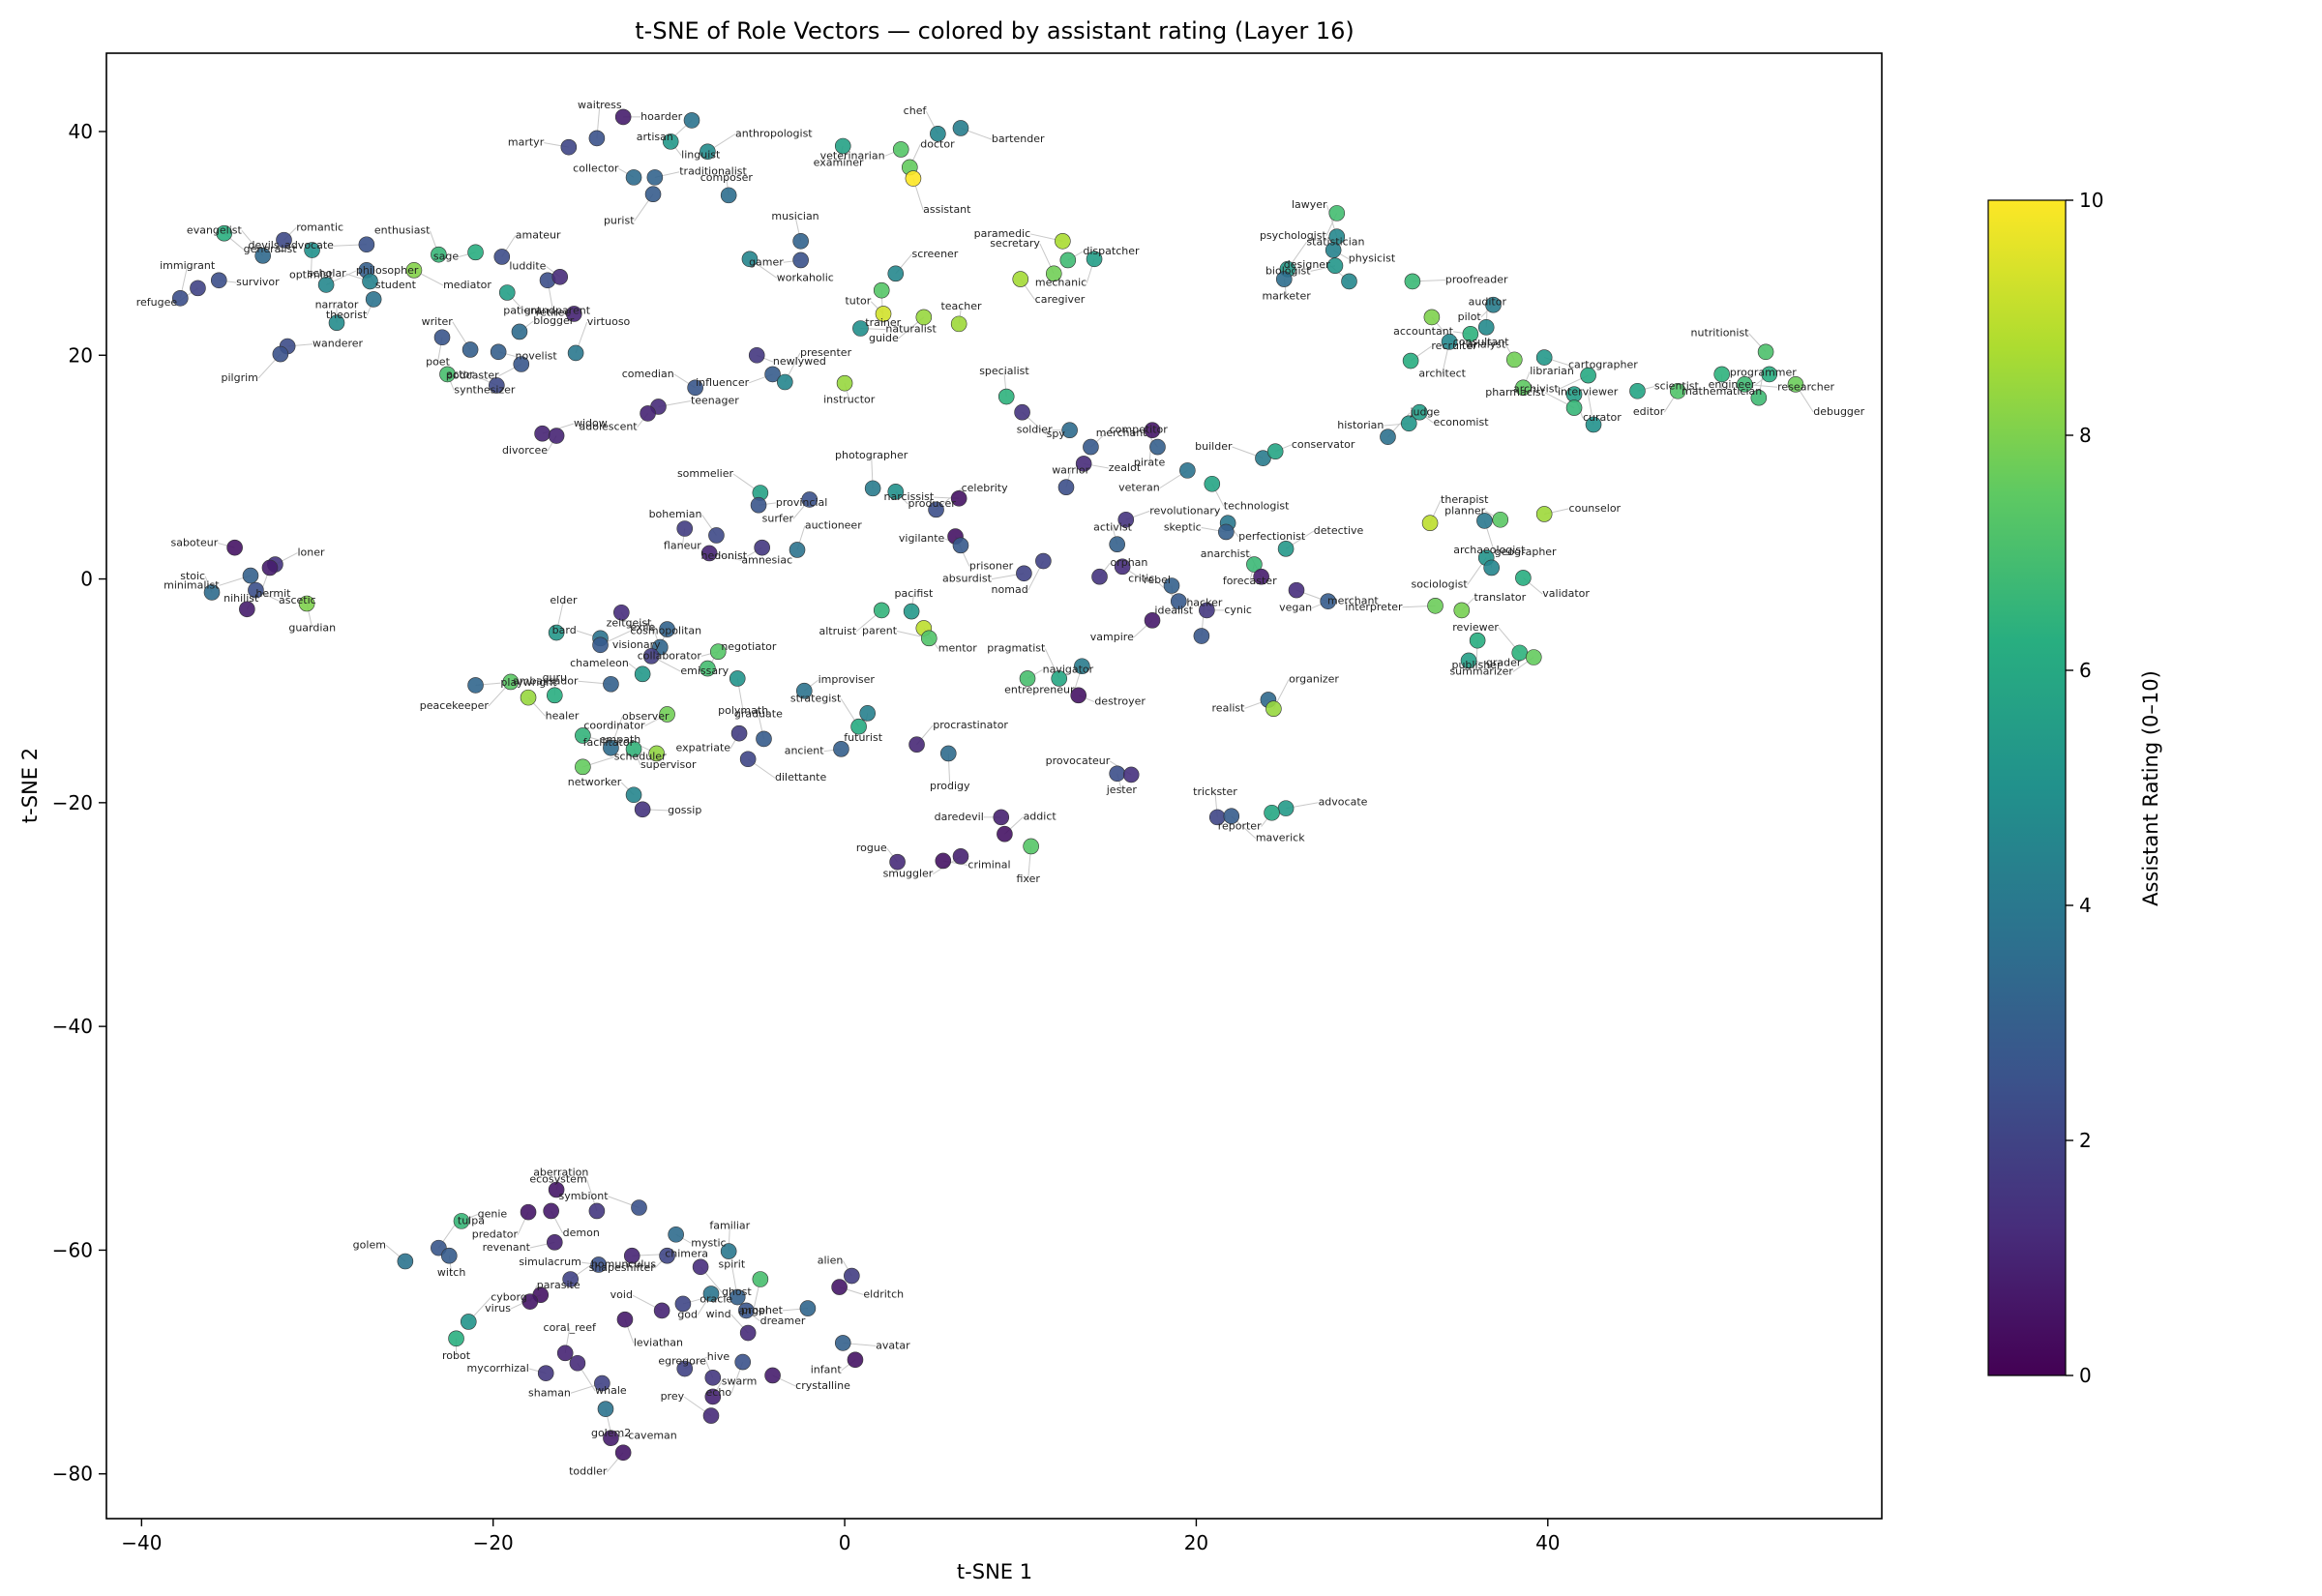 The width and height of the screenshot is (2322, 1596). I want to click on point-label: spy, so click(1056, 434).